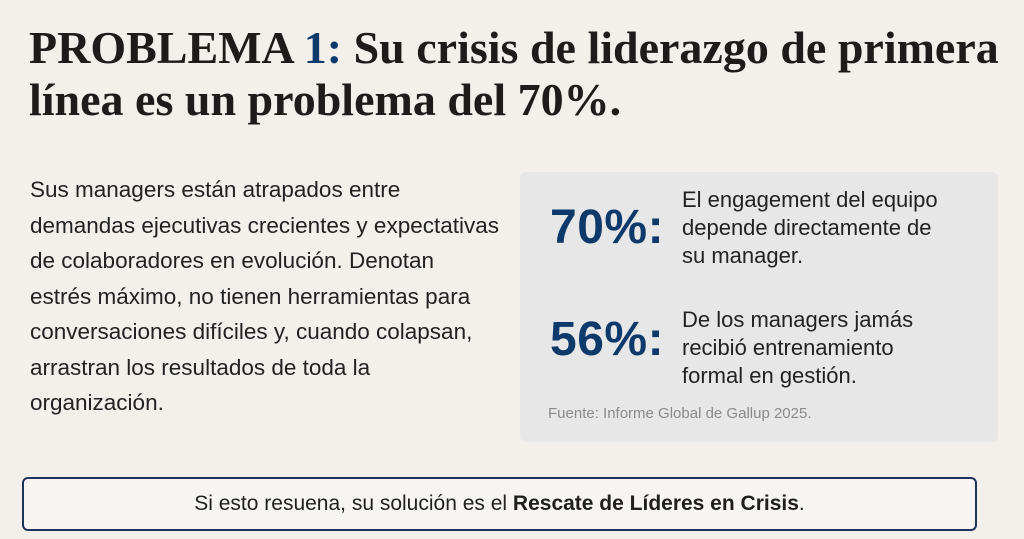  I want to click on cta-highlight: Rescate de Líderes en Crisis, so click(655, 503).